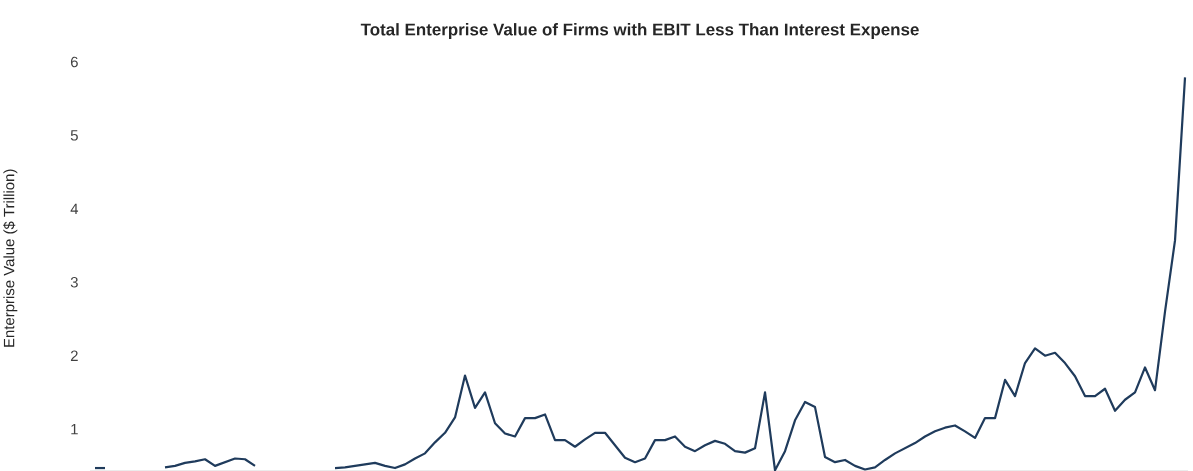 This screenshot has height=471, width=1193. Describe the element at coordinates (74, 62) in the screenshot. I see `y-tick-label: 6` at that location.